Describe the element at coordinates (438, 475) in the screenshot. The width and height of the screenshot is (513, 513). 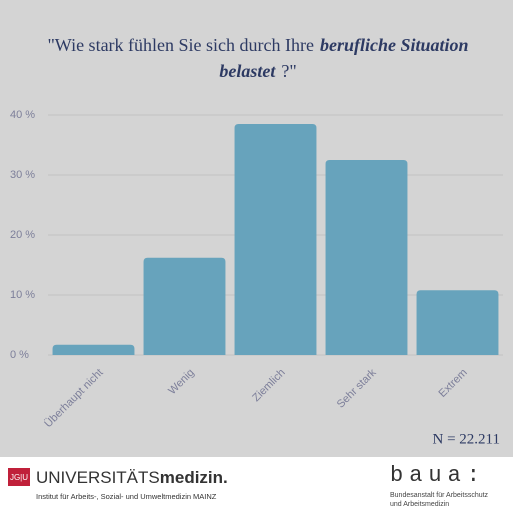
I see `baua-logo: baua:` at that location.